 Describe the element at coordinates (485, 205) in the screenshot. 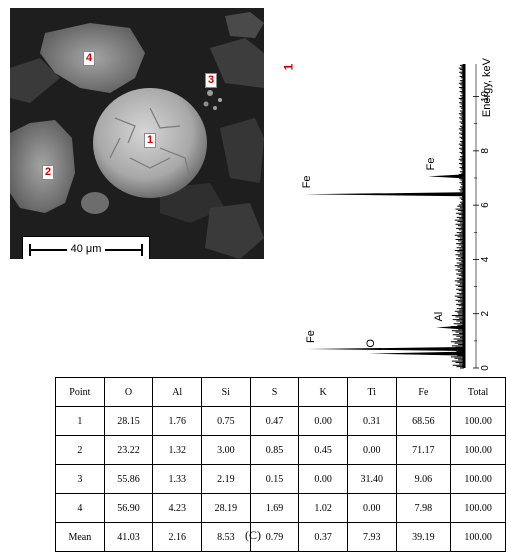

I see `energy-tick-label: 6` at that location.